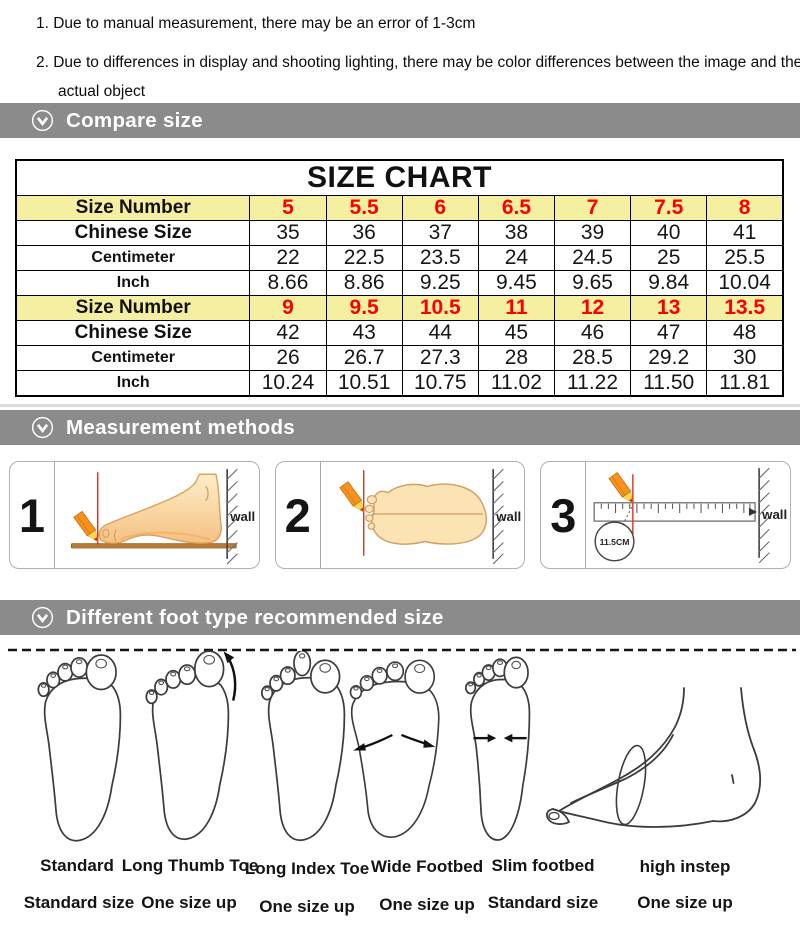 This screenshot has height=926, width=800. I want to click on cell: 24.5, so click(592, 258).